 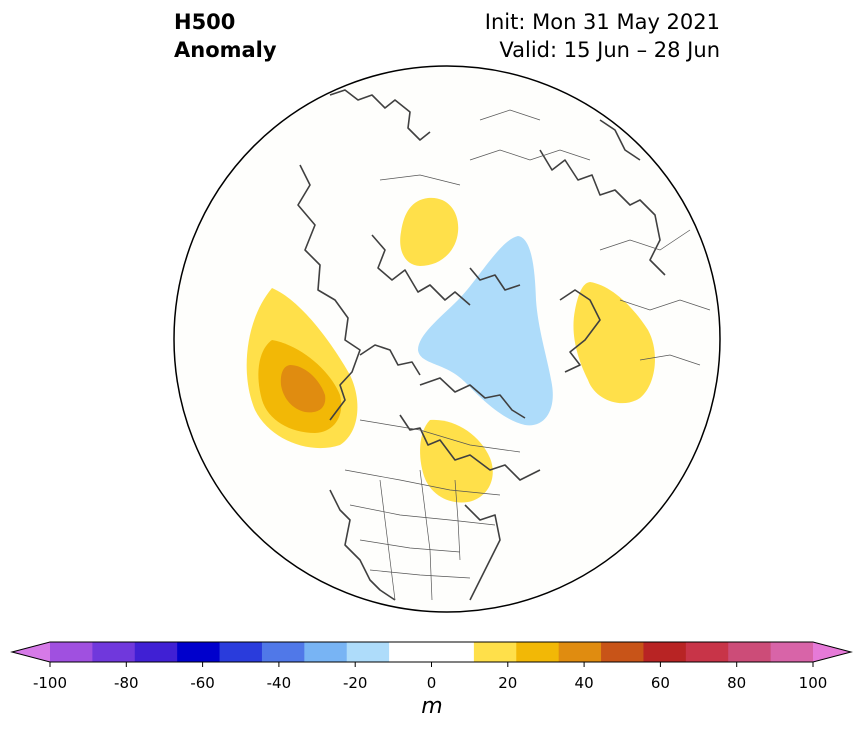 I want to click on colorbar-tick-label: -100, so click(x=50, y=683).